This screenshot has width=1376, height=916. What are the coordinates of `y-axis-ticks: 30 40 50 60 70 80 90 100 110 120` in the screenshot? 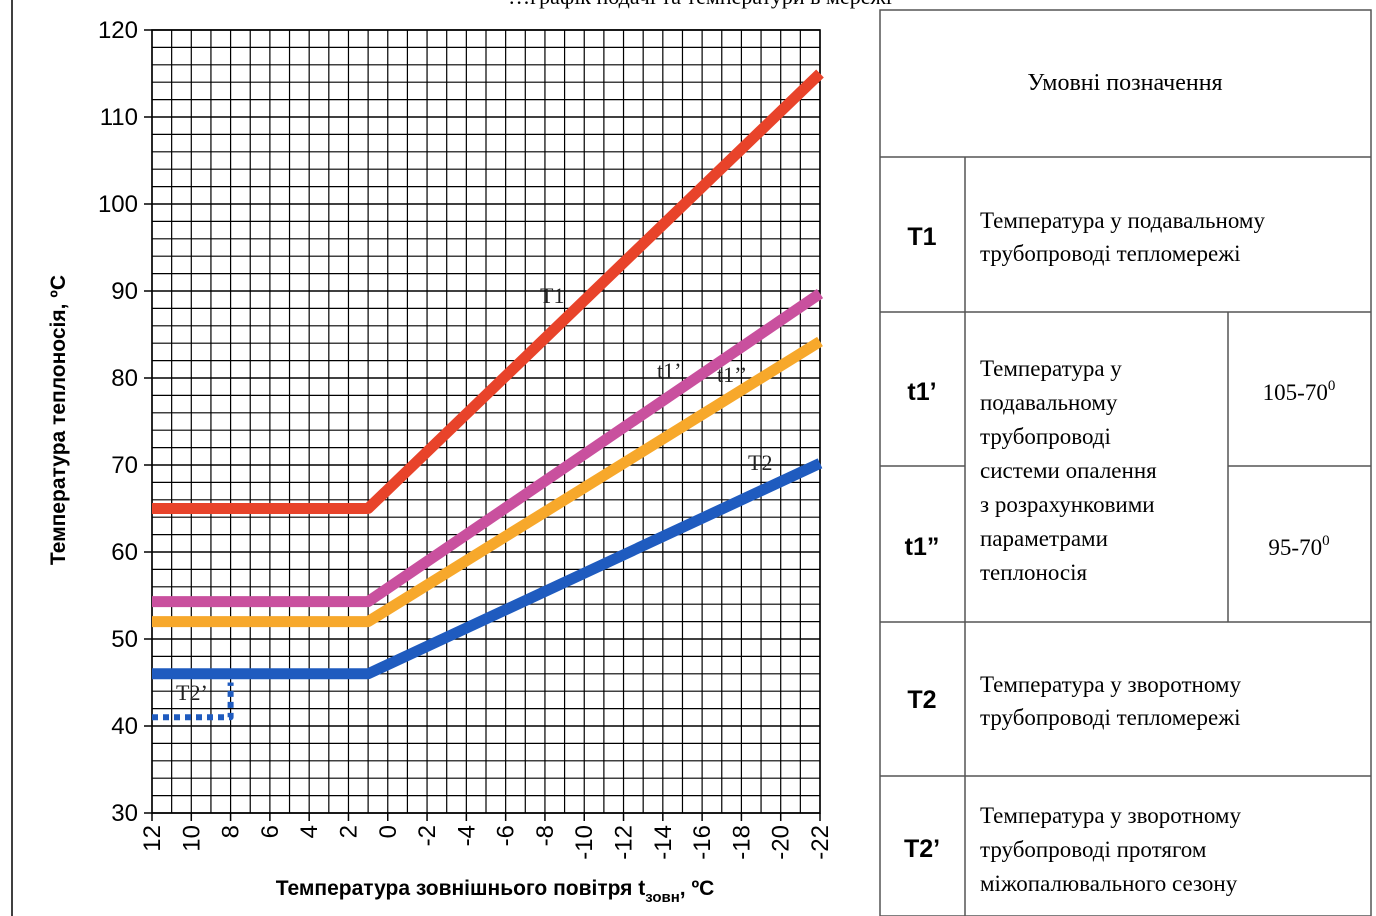 It's located at (125, 422).